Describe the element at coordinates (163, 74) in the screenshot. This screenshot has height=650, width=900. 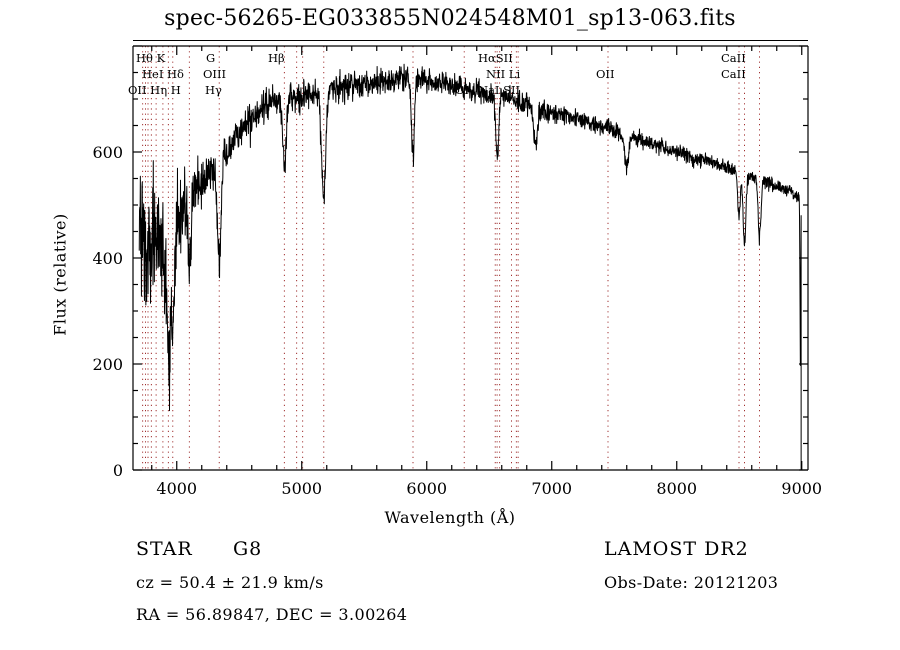
I see `line-label-hei-hdelta: HeI Hδ` at that location.